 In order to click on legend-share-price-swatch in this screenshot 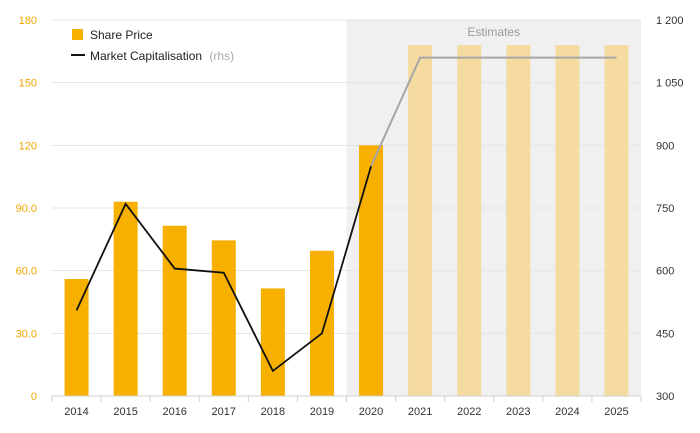, I will do `click(77, 34)`.